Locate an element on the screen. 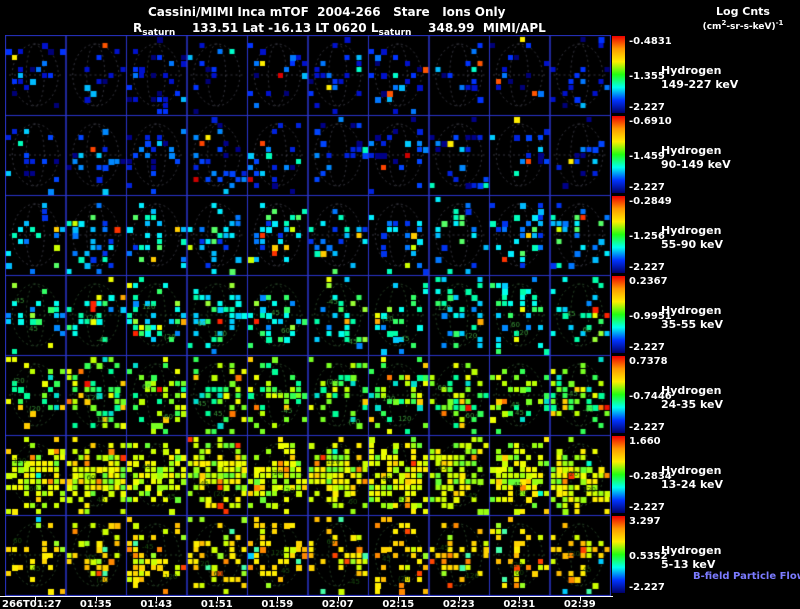  energy-range-label: 90-149 keV is located at coordinates (696, 164).